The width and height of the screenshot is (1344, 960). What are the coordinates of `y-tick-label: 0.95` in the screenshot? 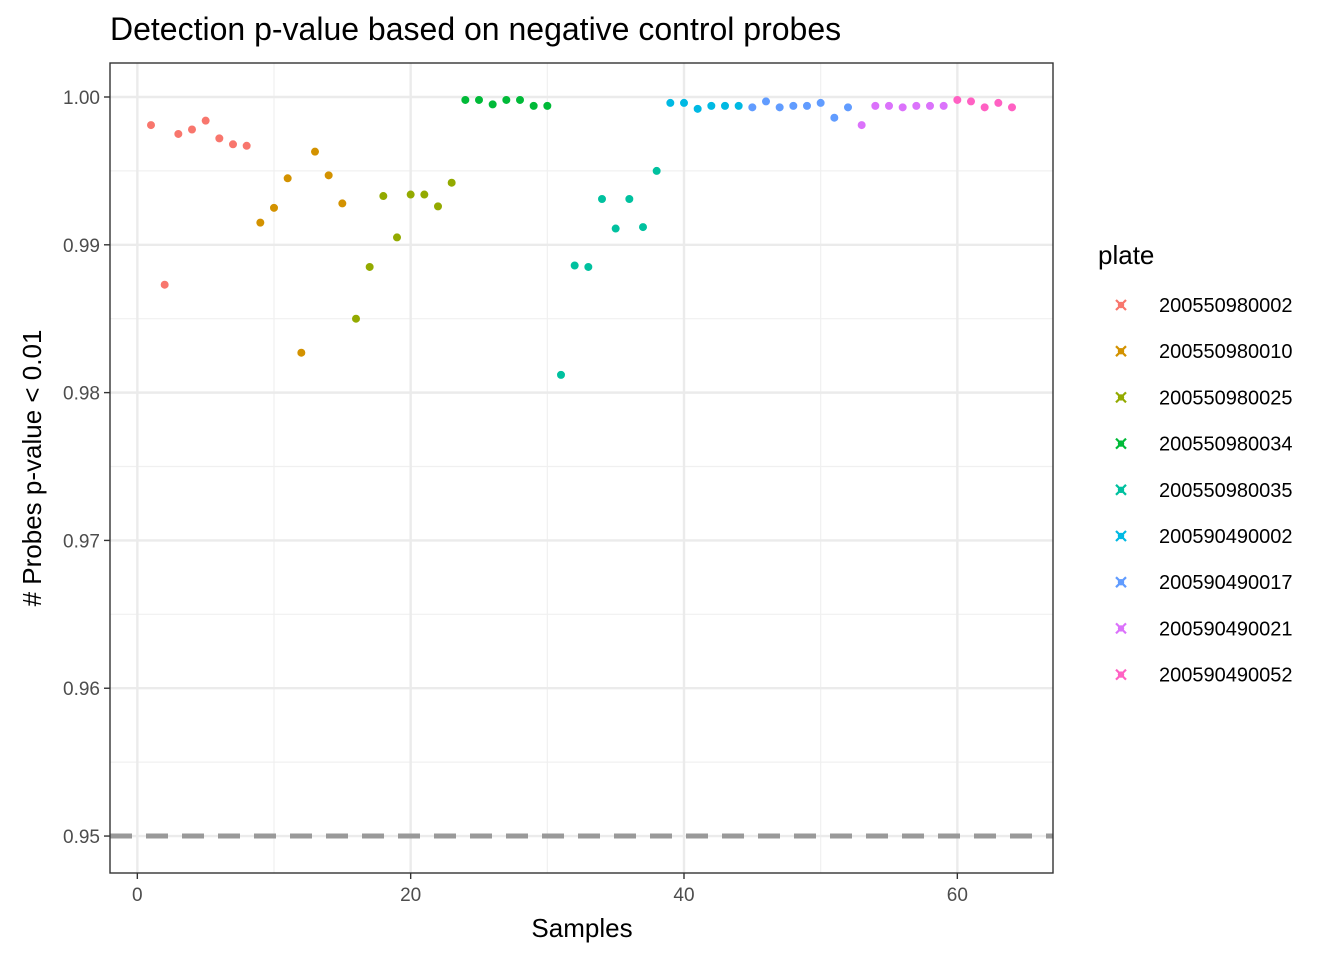 It's located at (81, 837).